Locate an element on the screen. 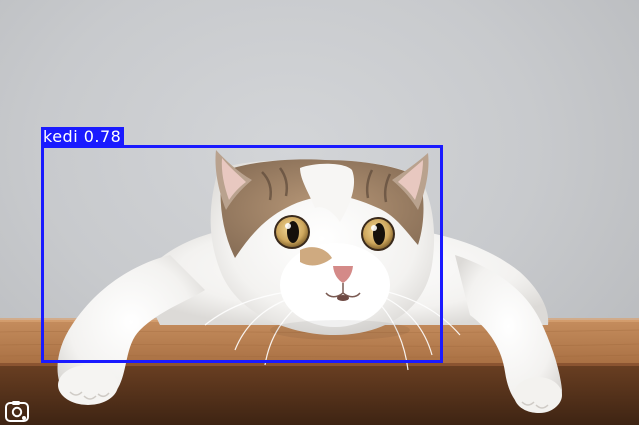 This screenshot has width=639, height=425. visual-search-icon is located at coordinates (17, 411).